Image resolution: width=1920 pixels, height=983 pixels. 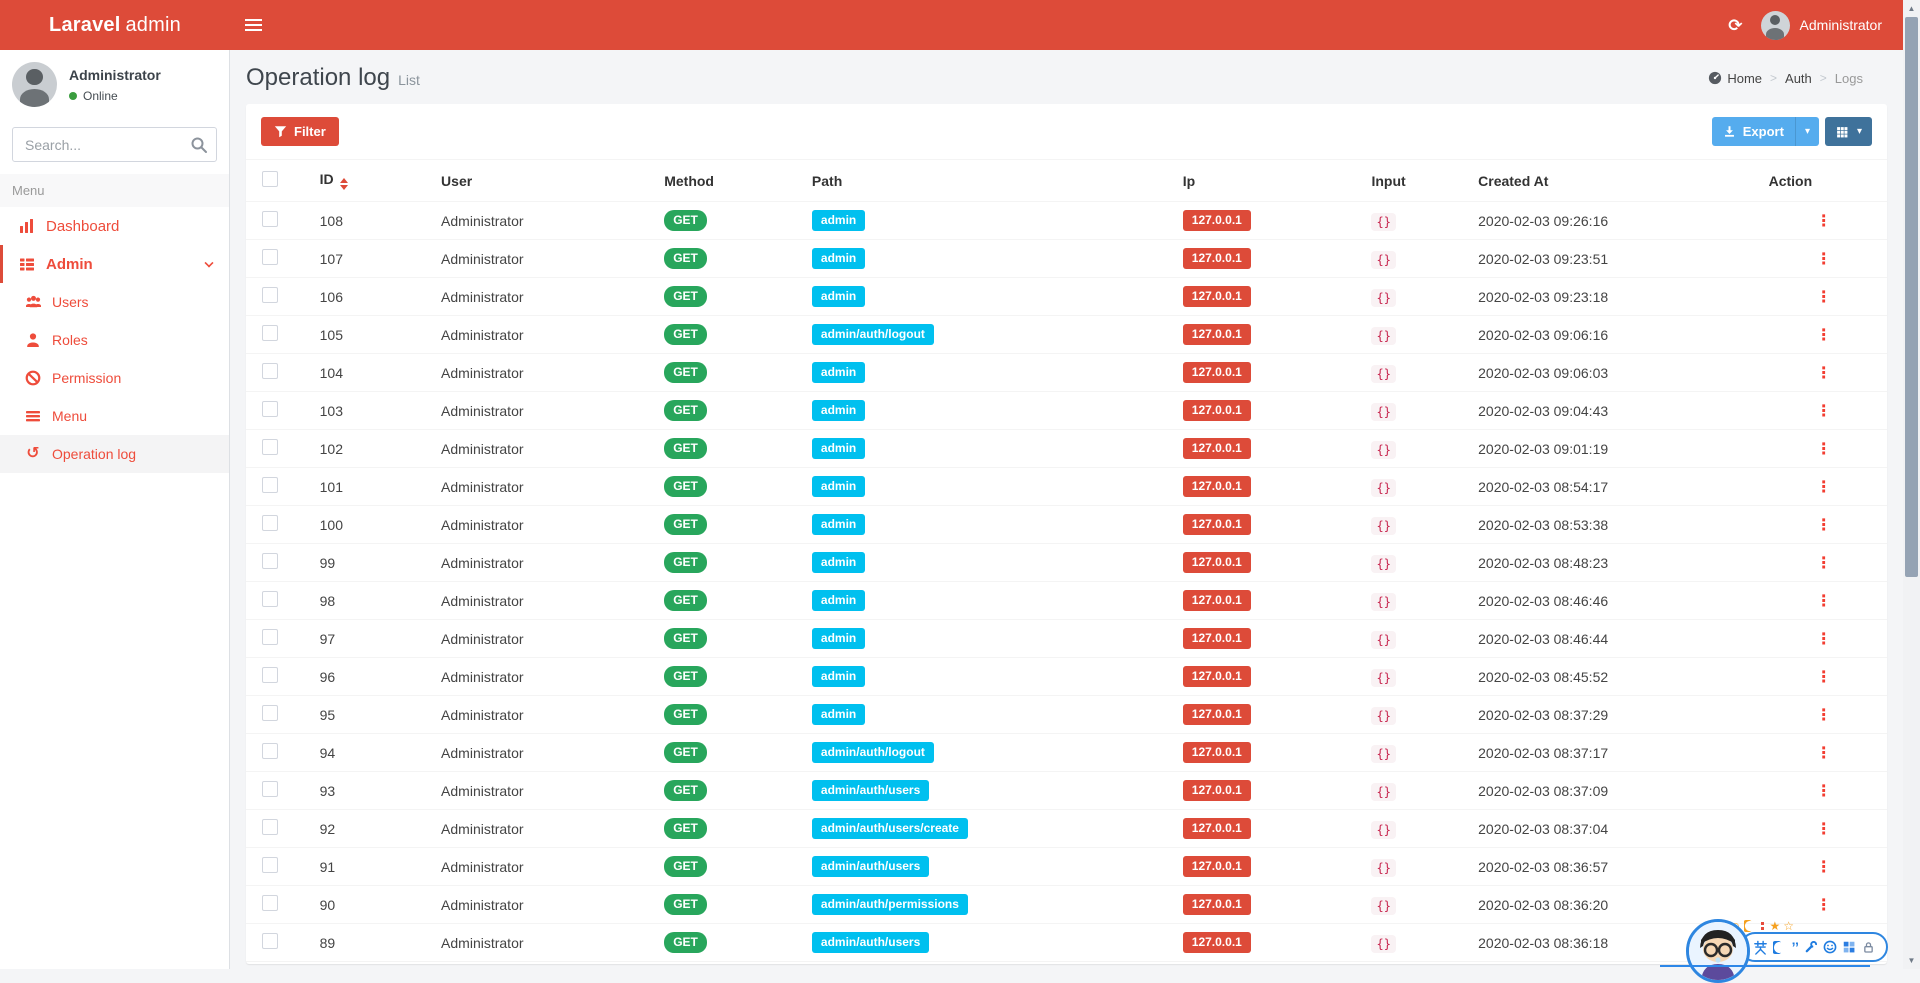 What do you see at coordinates (1911, 960) in the screenshot?
I see `arrow-down-icon: ▼` at bounding box center [1911, 960].